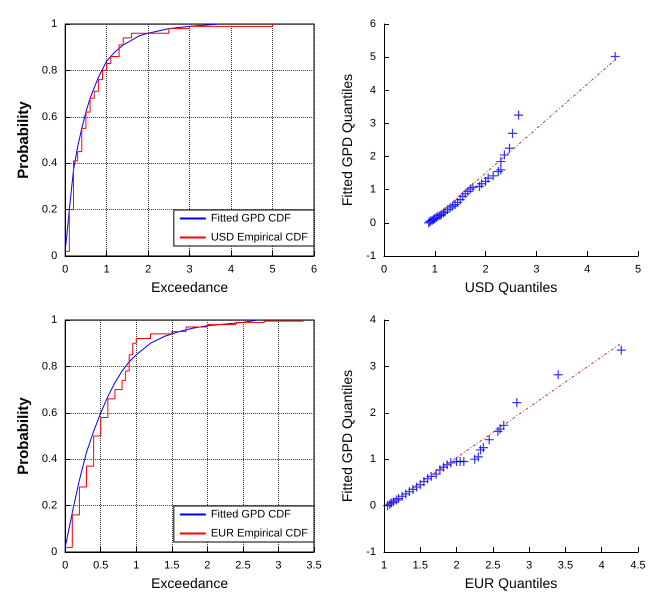  What do you see at coordinates (373, 57) in the screenshot?
I see `y-tick-label: 5` at bounding box center [373, 57].